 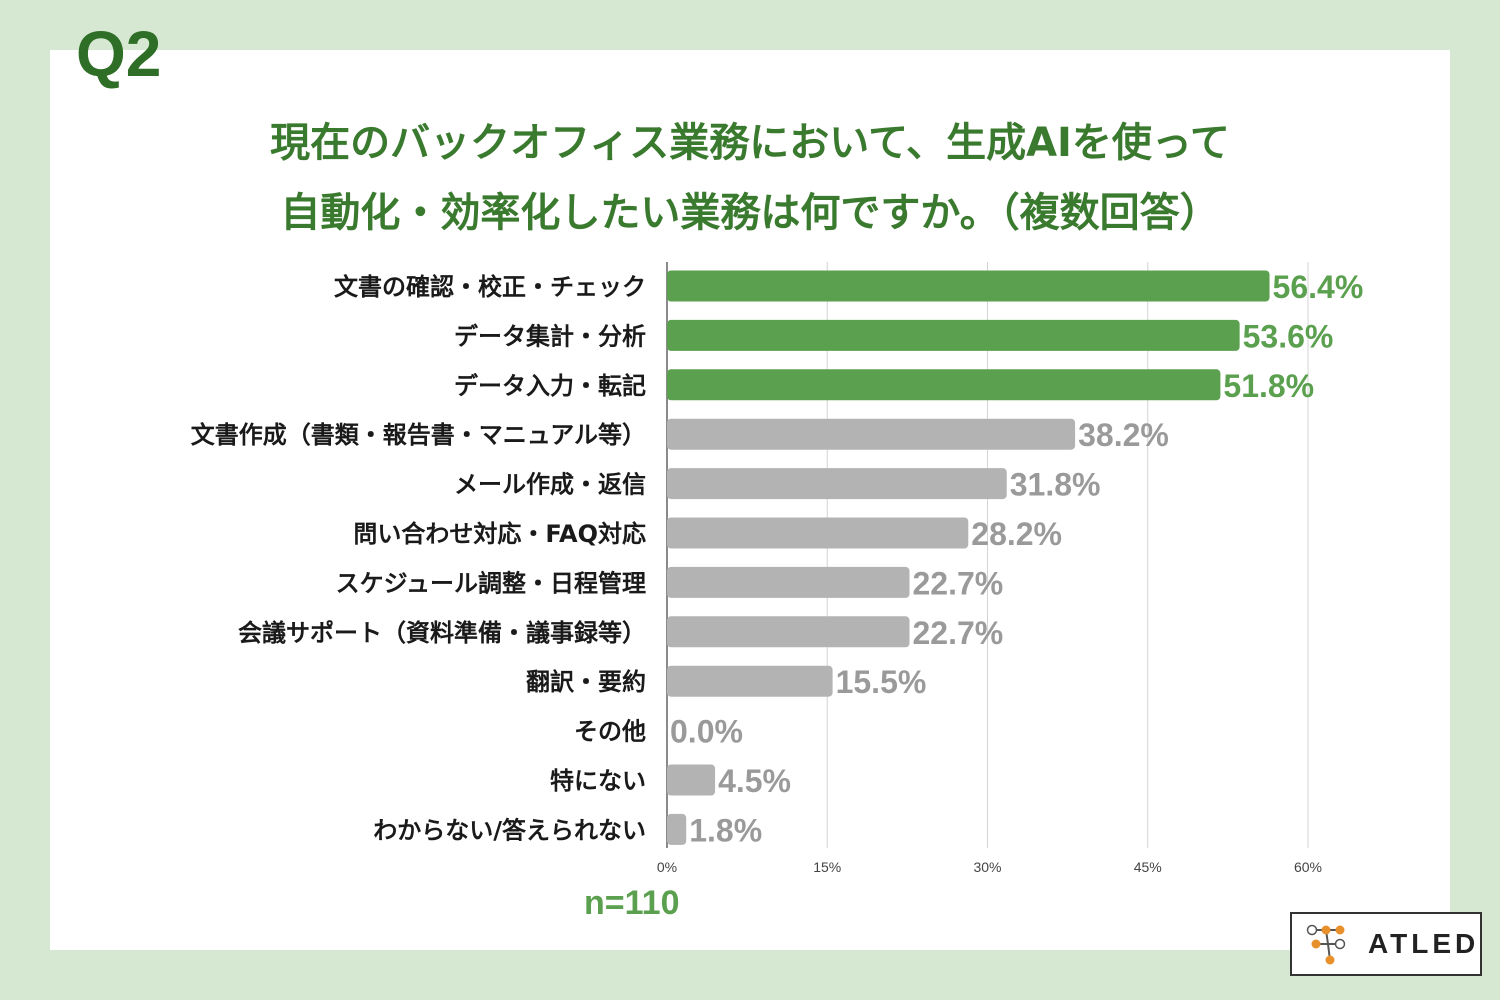 I want to click on category-label: 会議サポート（資料準備・議事録等）, so click(x=442, y=633).